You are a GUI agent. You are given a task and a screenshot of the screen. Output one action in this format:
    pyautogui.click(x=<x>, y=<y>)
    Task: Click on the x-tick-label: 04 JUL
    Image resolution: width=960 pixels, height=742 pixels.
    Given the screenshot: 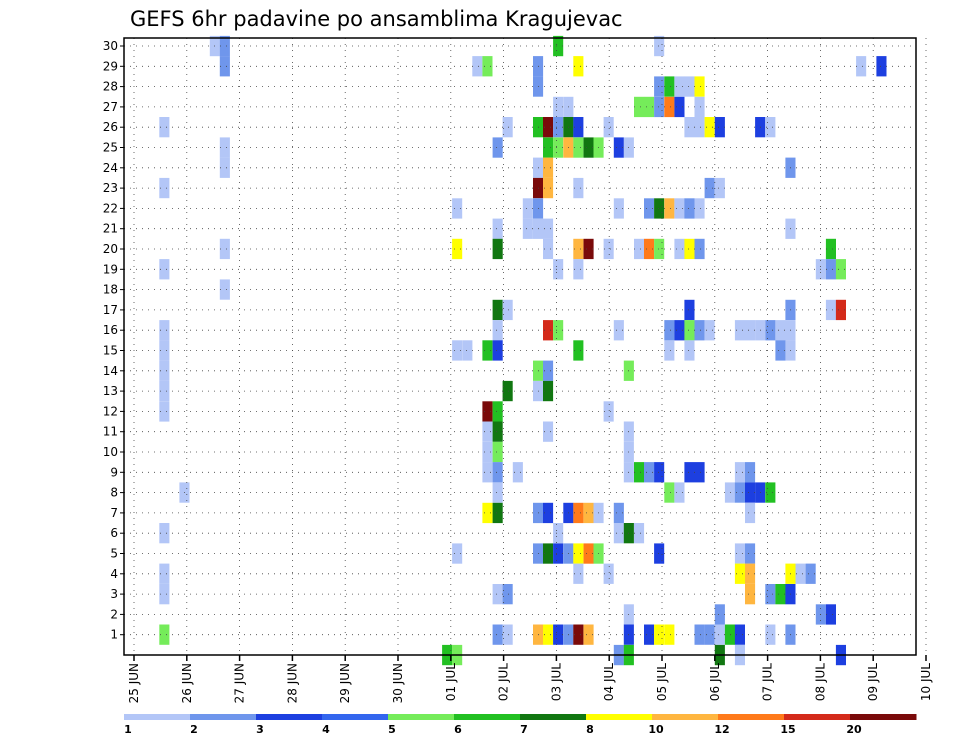 What is the action you would take?
    pyautogui.click(x=609, y=682)
    